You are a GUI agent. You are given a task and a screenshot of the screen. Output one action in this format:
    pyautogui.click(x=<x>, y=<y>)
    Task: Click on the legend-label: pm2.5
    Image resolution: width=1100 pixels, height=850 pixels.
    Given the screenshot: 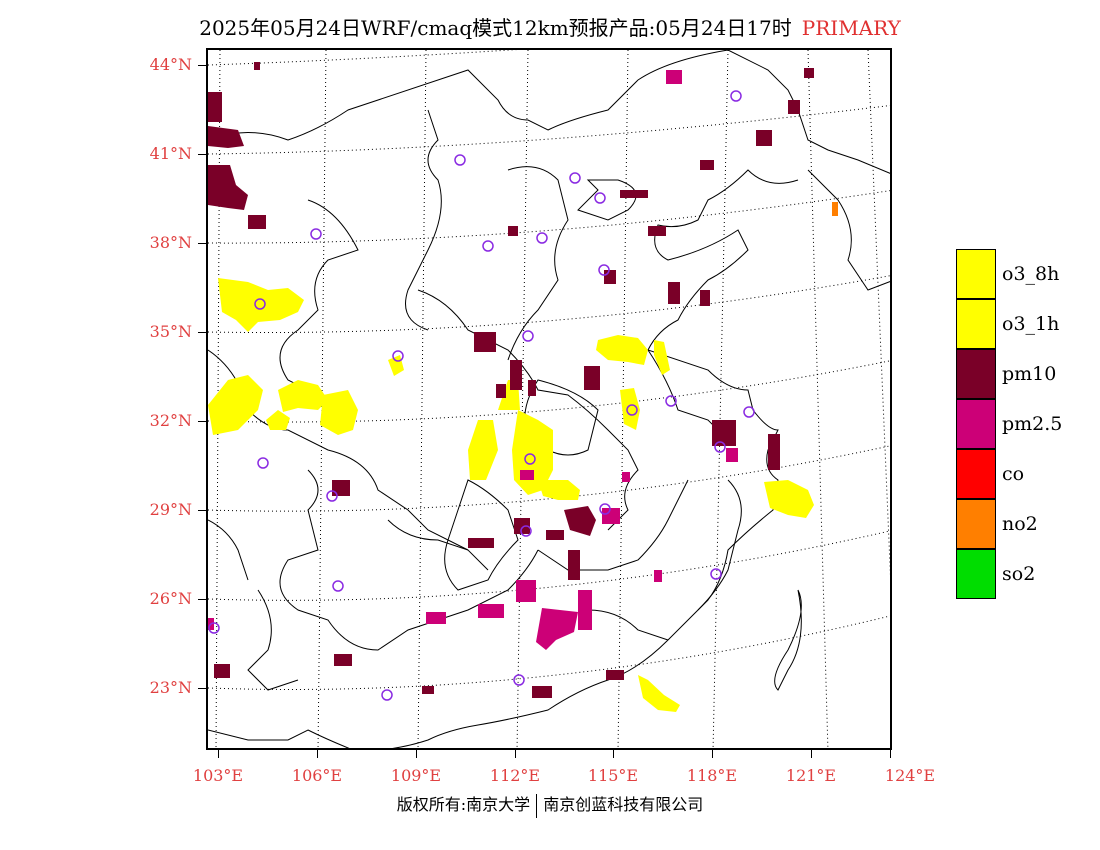 What is the action you would take?
    pyautogui.click(x=1032, y=424)
    